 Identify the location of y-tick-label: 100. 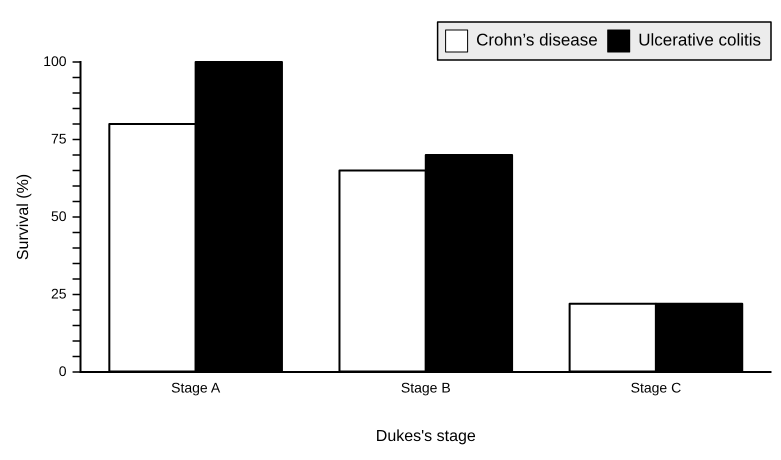
(55, 60).